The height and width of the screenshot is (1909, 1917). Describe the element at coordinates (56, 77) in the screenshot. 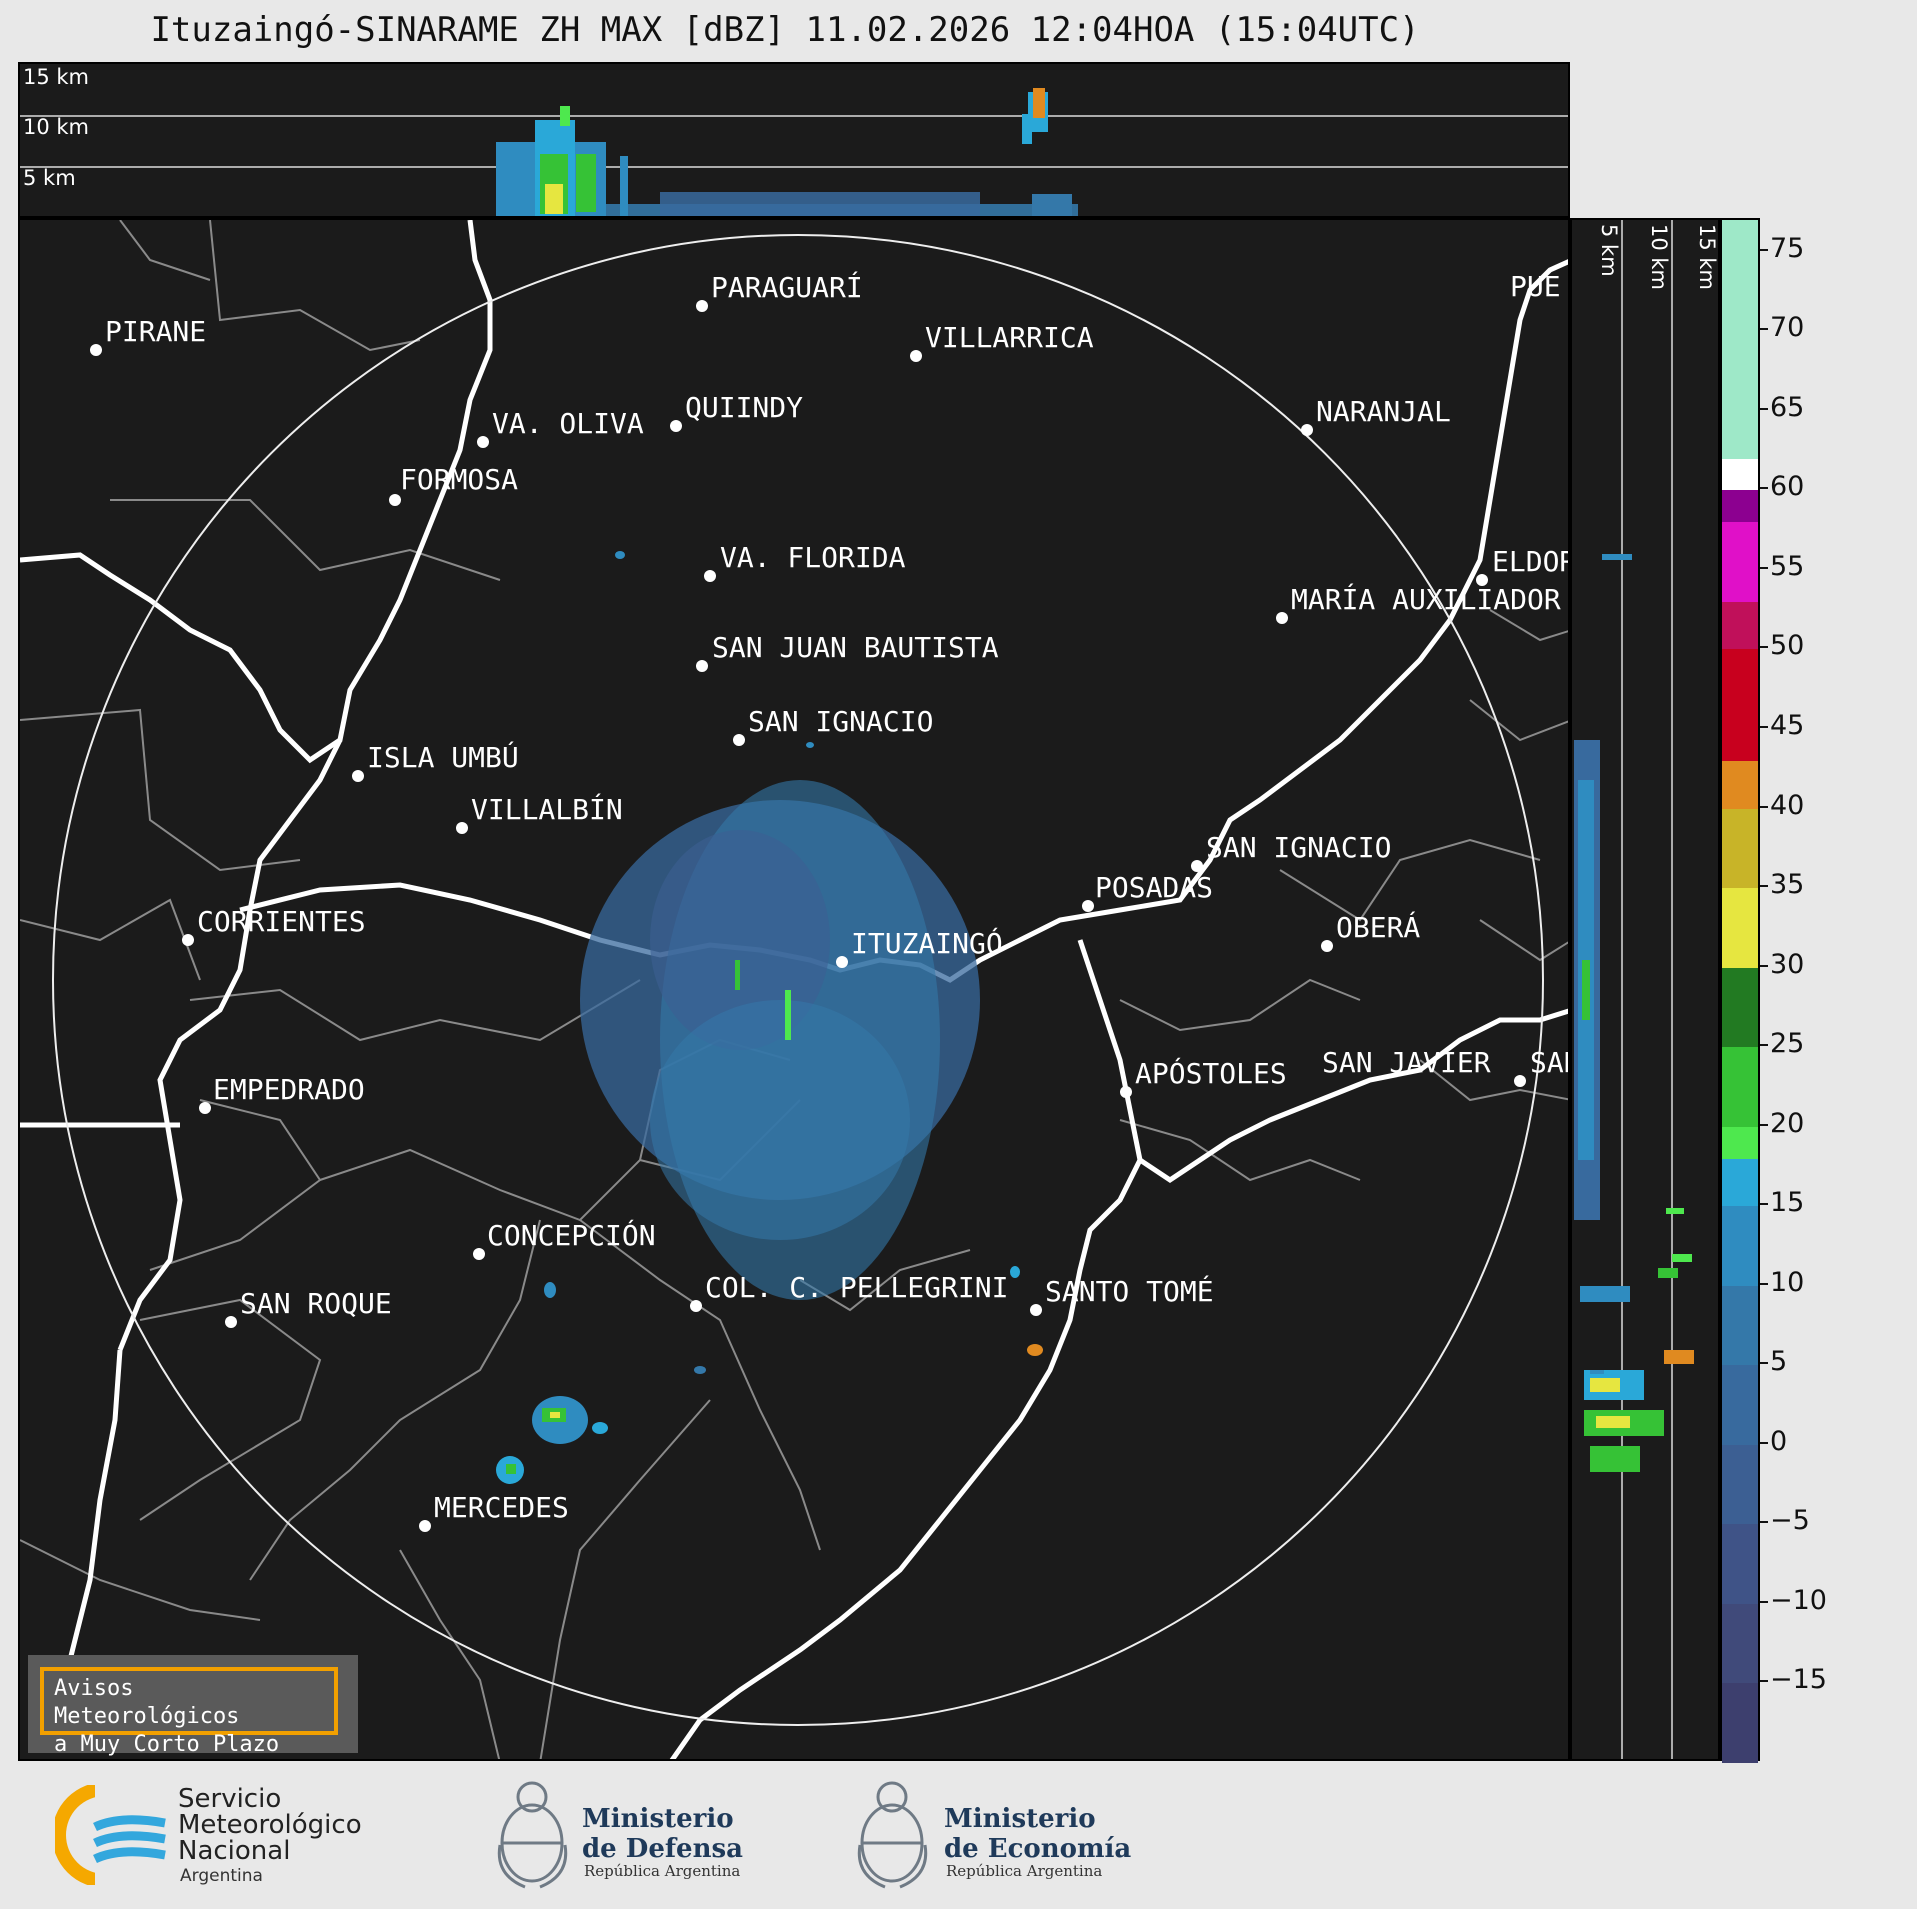

I see `height-label-15km: 15 km` at that location.